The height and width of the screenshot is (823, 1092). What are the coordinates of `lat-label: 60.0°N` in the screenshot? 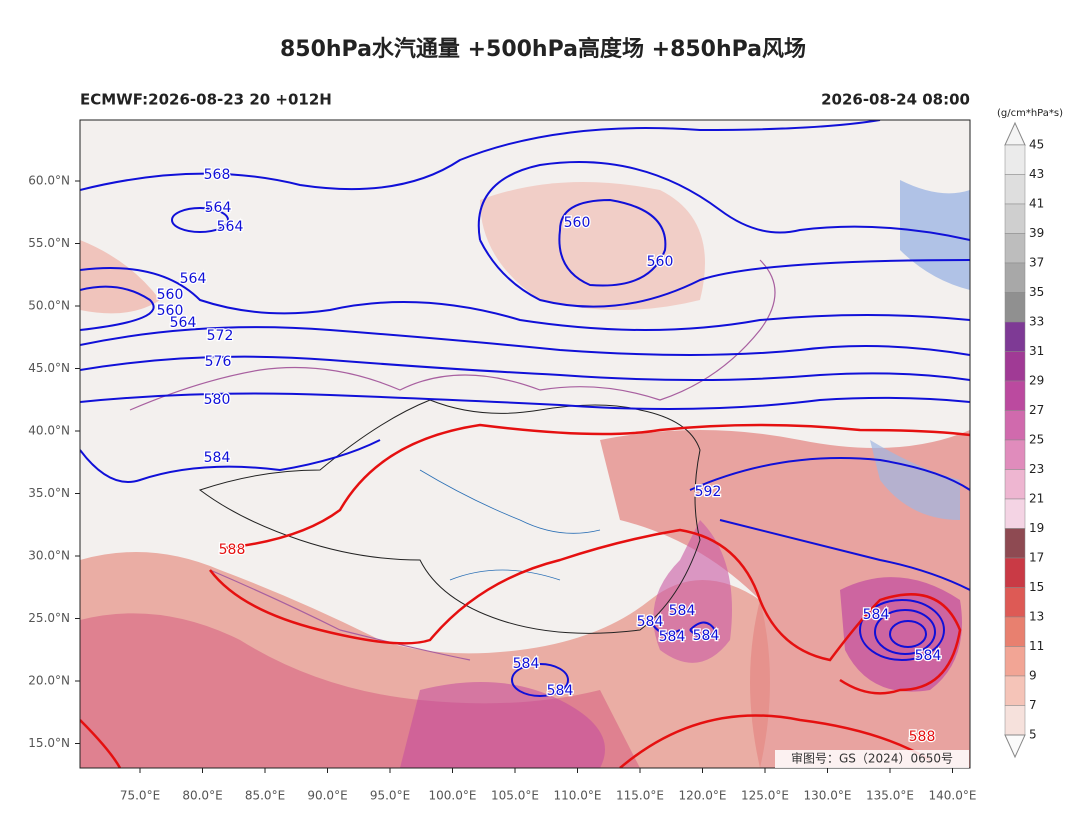 It's located at (49, 181).